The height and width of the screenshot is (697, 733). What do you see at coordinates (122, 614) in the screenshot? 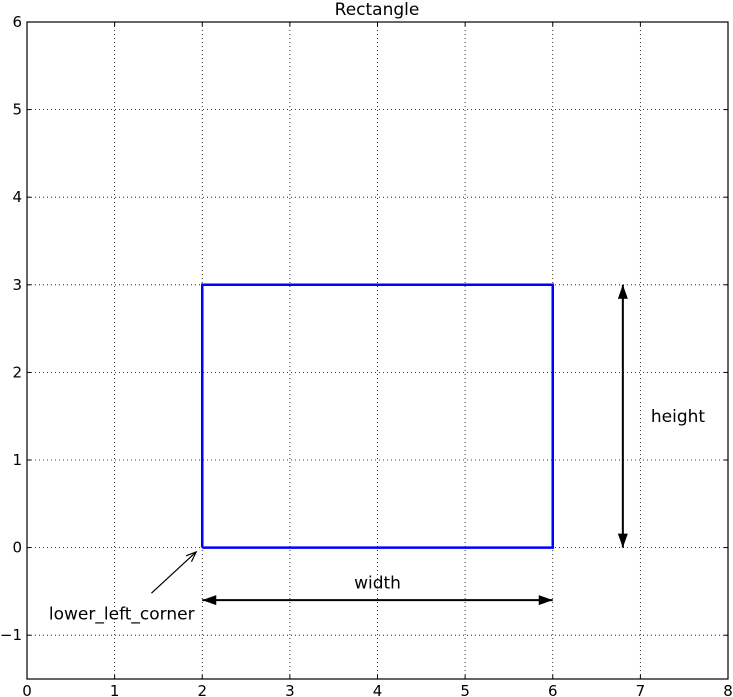
I see `annotation-label: lower_left_corner` at bounding box center [122, 614].